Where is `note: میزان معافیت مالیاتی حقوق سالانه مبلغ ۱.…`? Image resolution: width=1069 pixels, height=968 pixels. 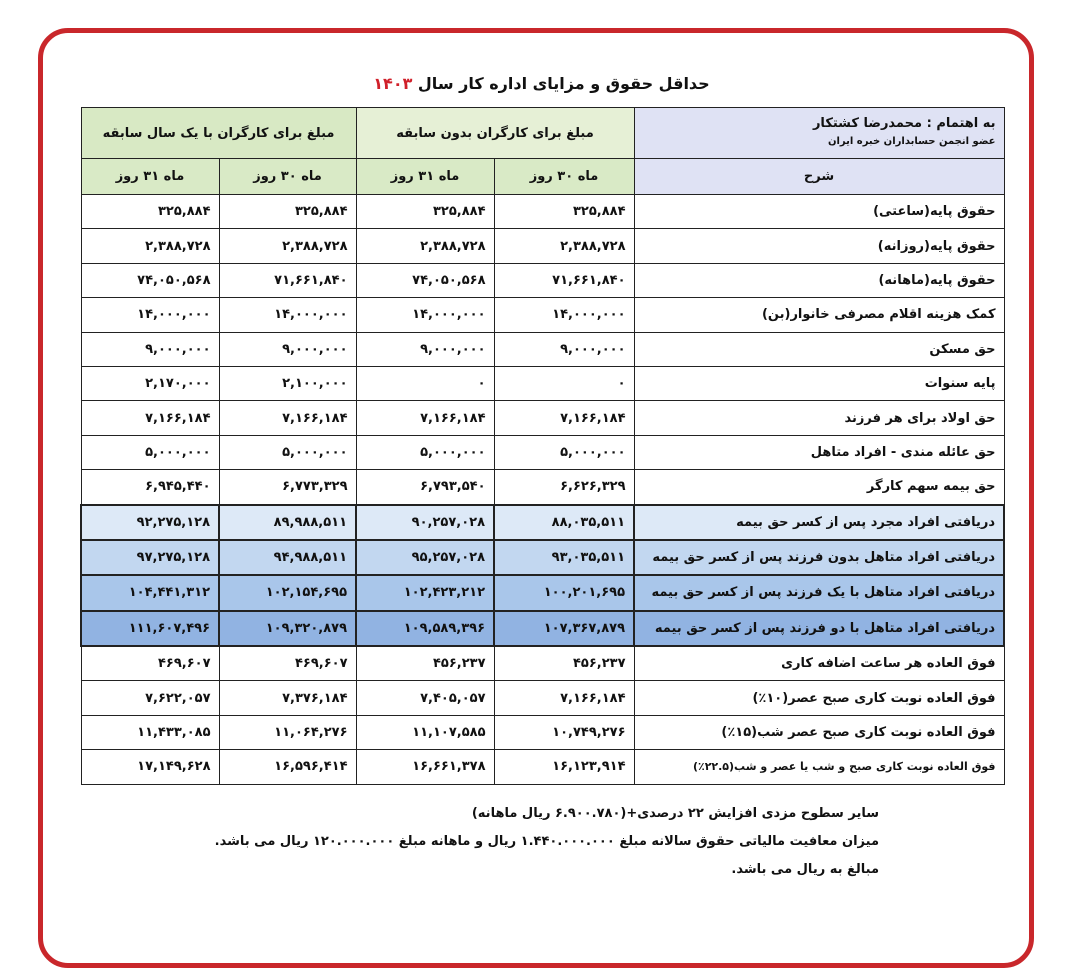
note: میزان معافیت مالیاتی حقوق سالانه مبلغ ۱.… is located at coordinates (546, 841).